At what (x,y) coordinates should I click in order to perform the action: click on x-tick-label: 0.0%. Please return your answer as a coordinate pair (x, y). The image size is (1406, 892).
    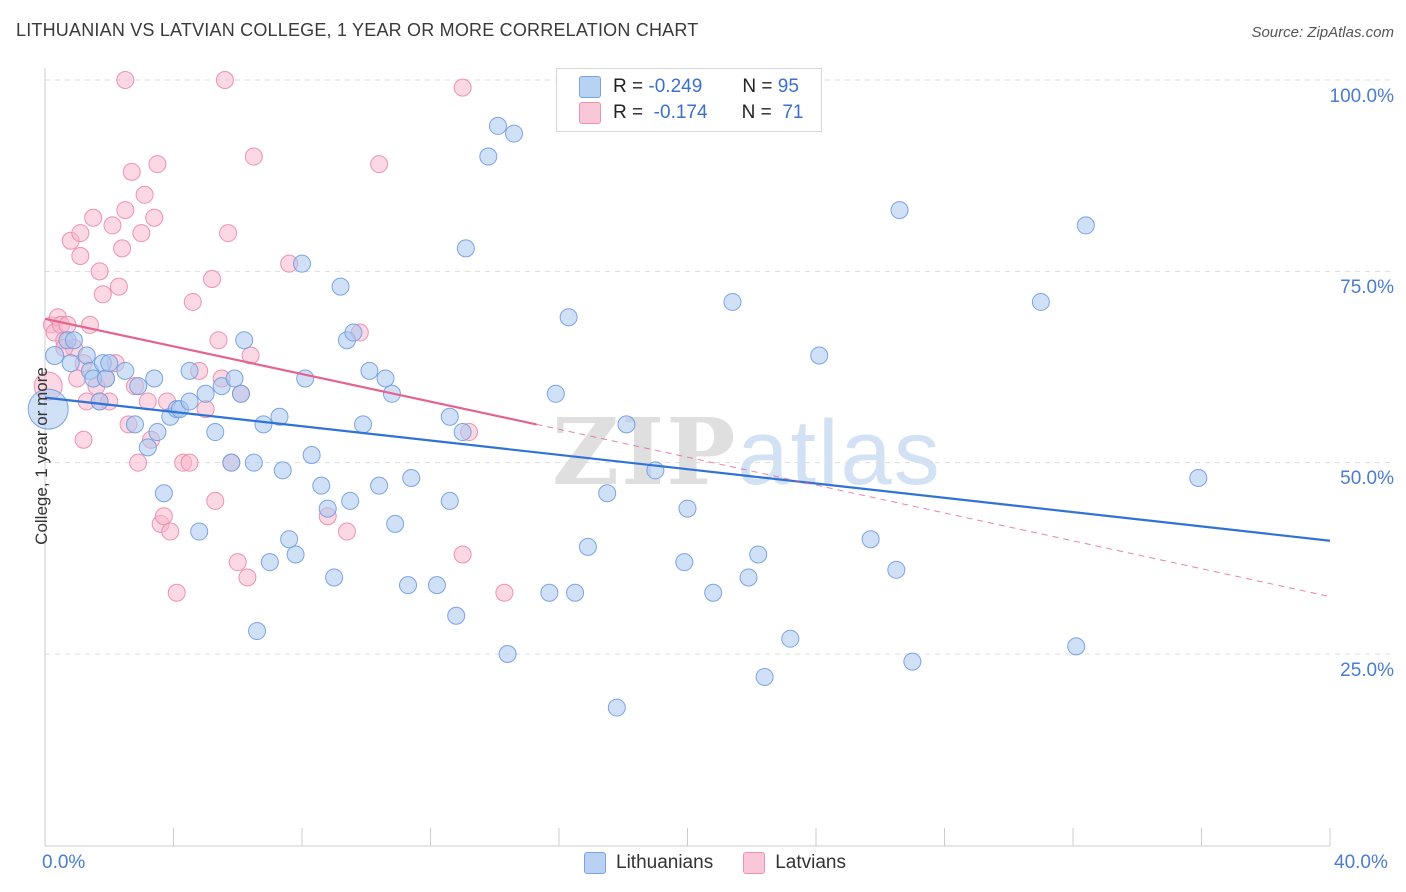
    Looking at the image, I should click on (64, 862).